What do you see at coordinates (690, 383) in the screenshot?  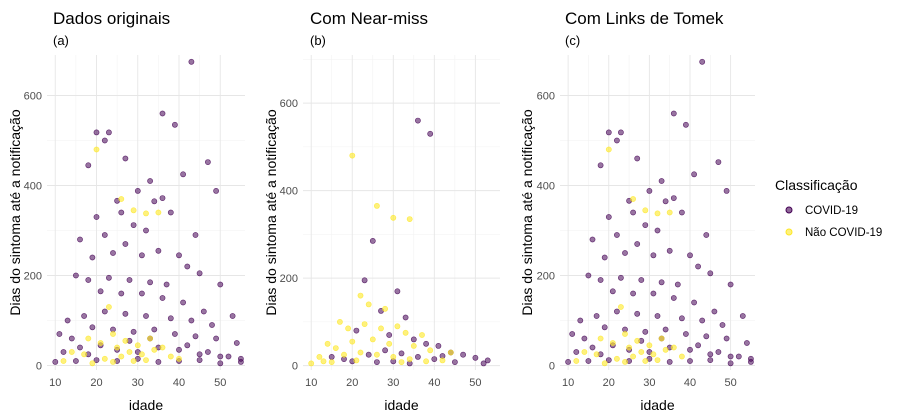 I see `x-tick-label: 40` at bounding box center [690, 383].